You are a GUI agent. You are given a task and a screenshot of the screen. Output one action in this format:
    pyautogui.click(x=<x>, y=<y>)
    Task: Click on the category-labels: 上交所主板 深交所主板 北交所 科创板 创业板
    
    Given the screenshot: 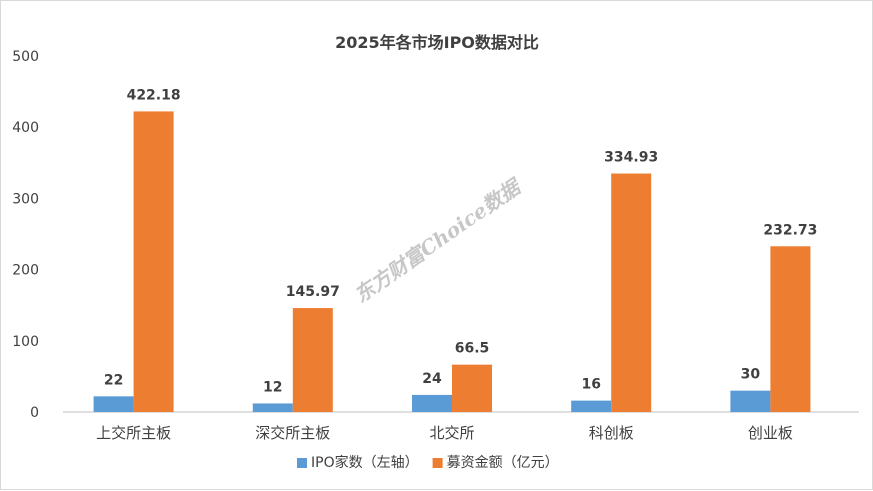 What is the action you would take?
    pyautogui.click(x=444, y=433)
    